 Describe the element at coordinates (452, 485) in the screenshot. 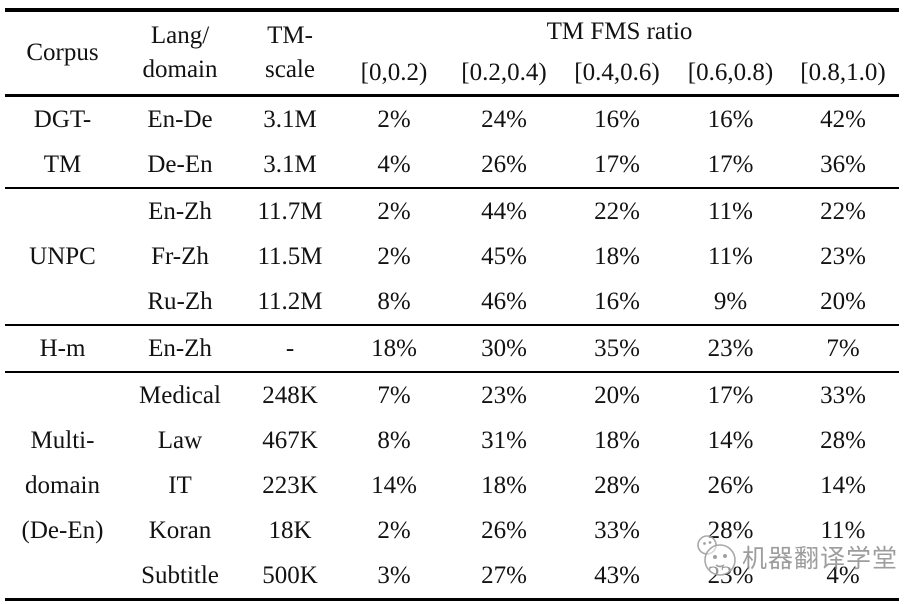

I see `table-row: IT 223K 14% 18% 28% 26% 14%` at that location.